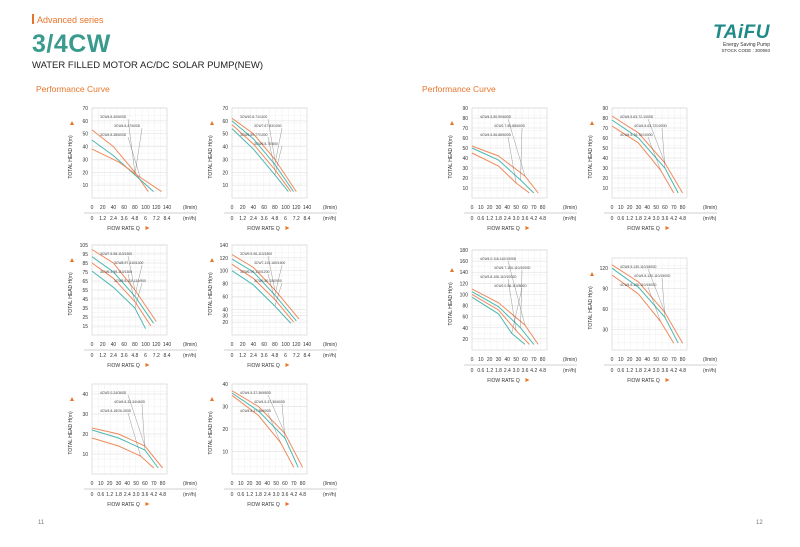  What do you see at coordinates (307, 219) in the screenshot?
I see `x-tick-label-m3h: 8.4` at bounding box center [307, 219].